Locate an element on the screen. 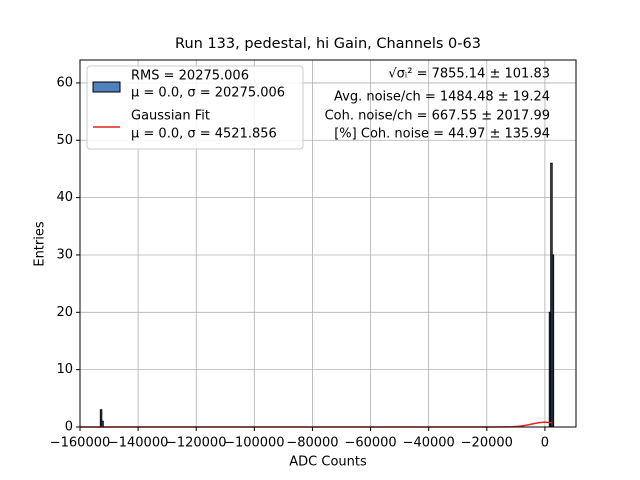  x-tick-label: −20000 is located at coordinates (487, 443).